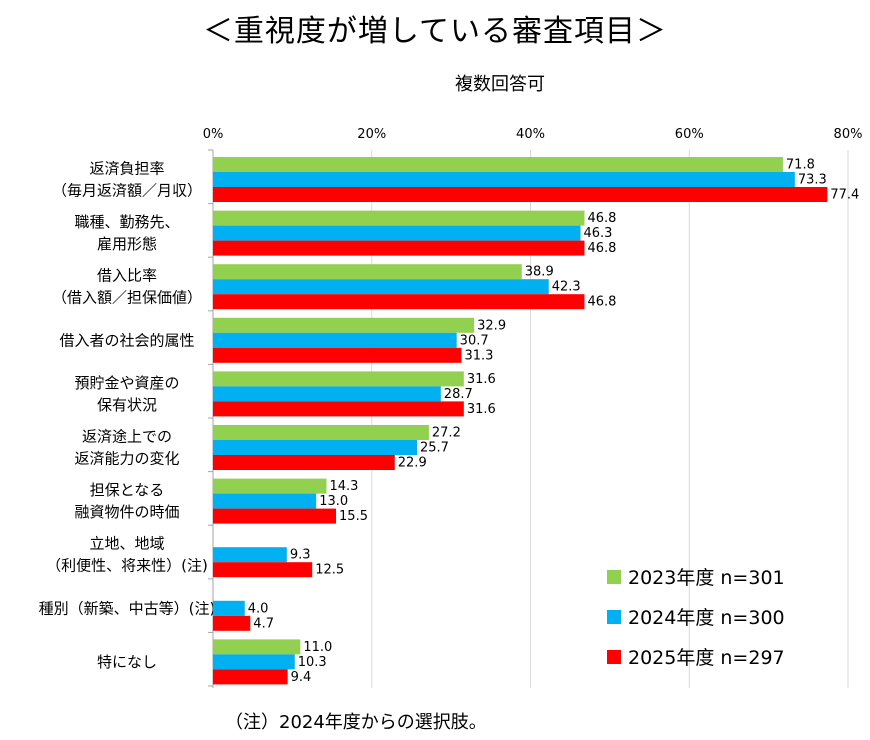  What do you see at coordinates (126, 459) in the screenshot?
I see `category-label: 返済能力の変化` at bounding box center [126, 459].